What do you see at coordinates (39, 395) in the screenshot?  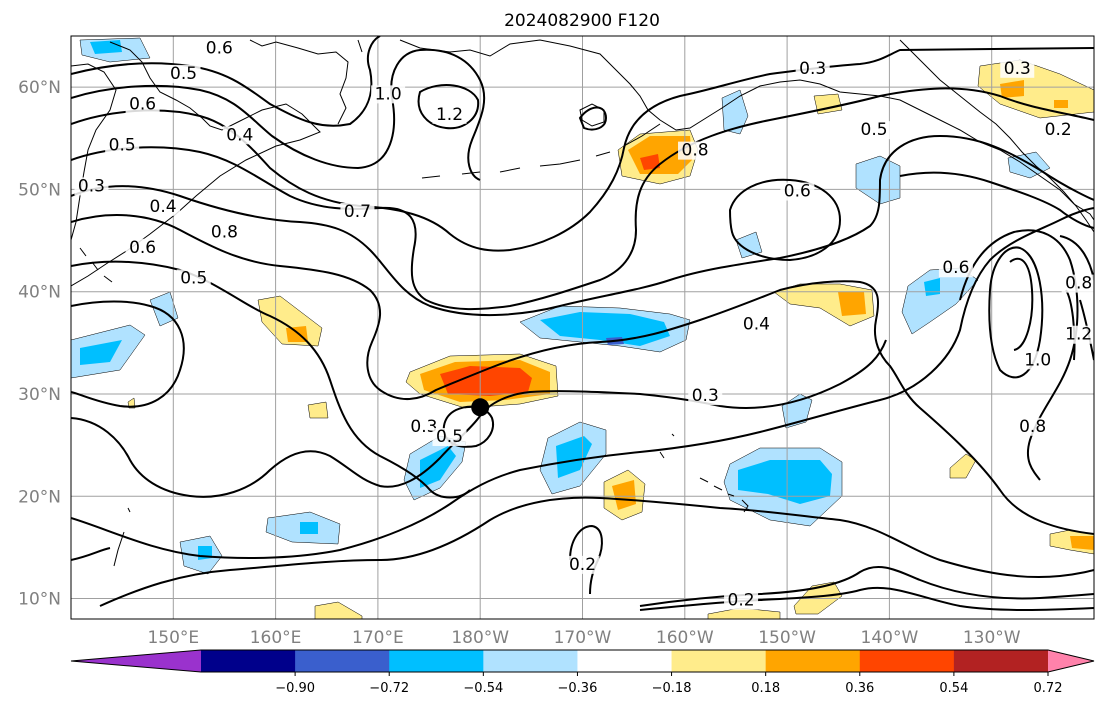 I see `lat-tick-label: 30°N` at bounding box center [39, 395].